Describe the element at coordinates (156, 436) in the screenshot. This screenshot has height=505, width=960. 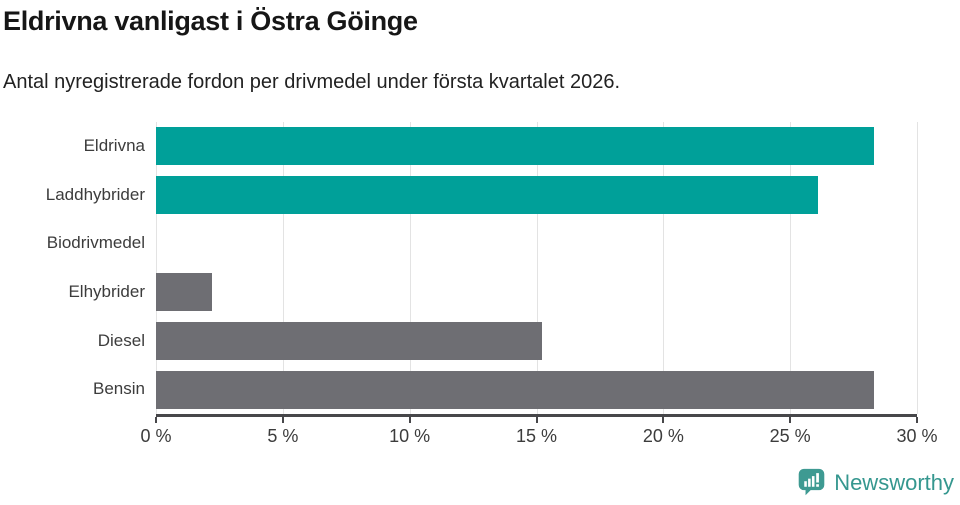
I see `x-tick-label: 0 %` at that location.